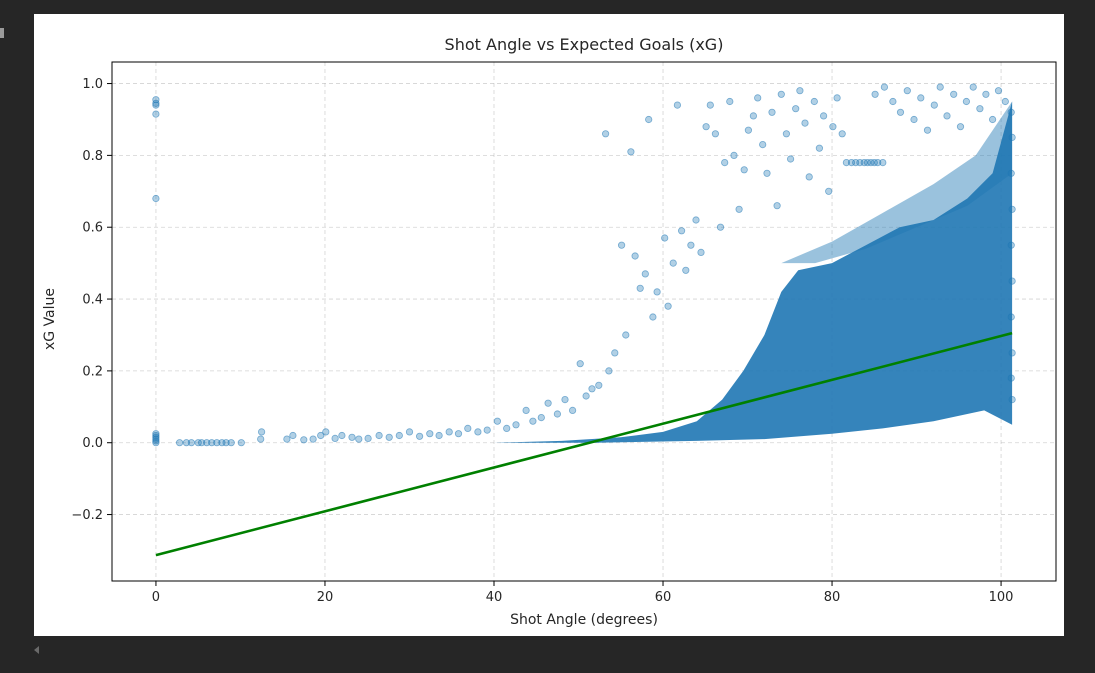 This screenshot has height=673, width=1095. What do you see at coordinates (92, 300) in the screenshot?
I see `y-tick-label: 0.4` at bounding box center [92, 300].